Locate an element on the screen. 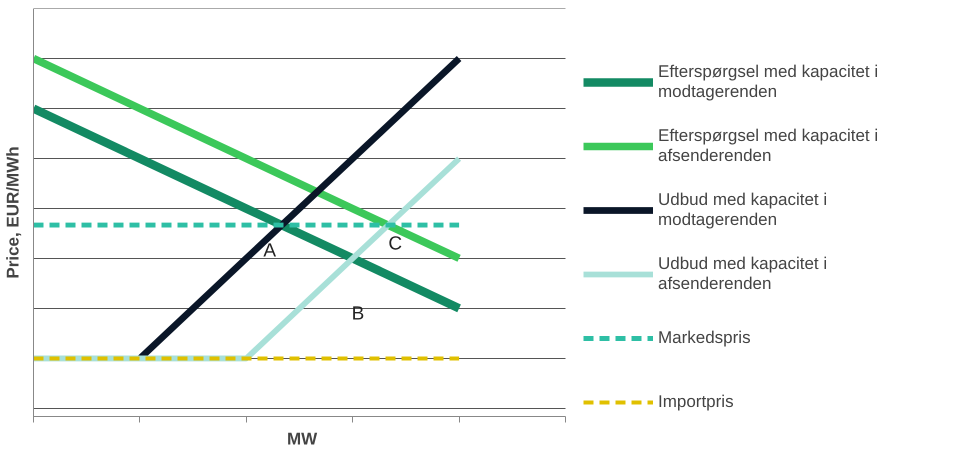  legend-label: Efterspørgsel med kapacitet i modtagerenden is located at coordinates (768, 82).